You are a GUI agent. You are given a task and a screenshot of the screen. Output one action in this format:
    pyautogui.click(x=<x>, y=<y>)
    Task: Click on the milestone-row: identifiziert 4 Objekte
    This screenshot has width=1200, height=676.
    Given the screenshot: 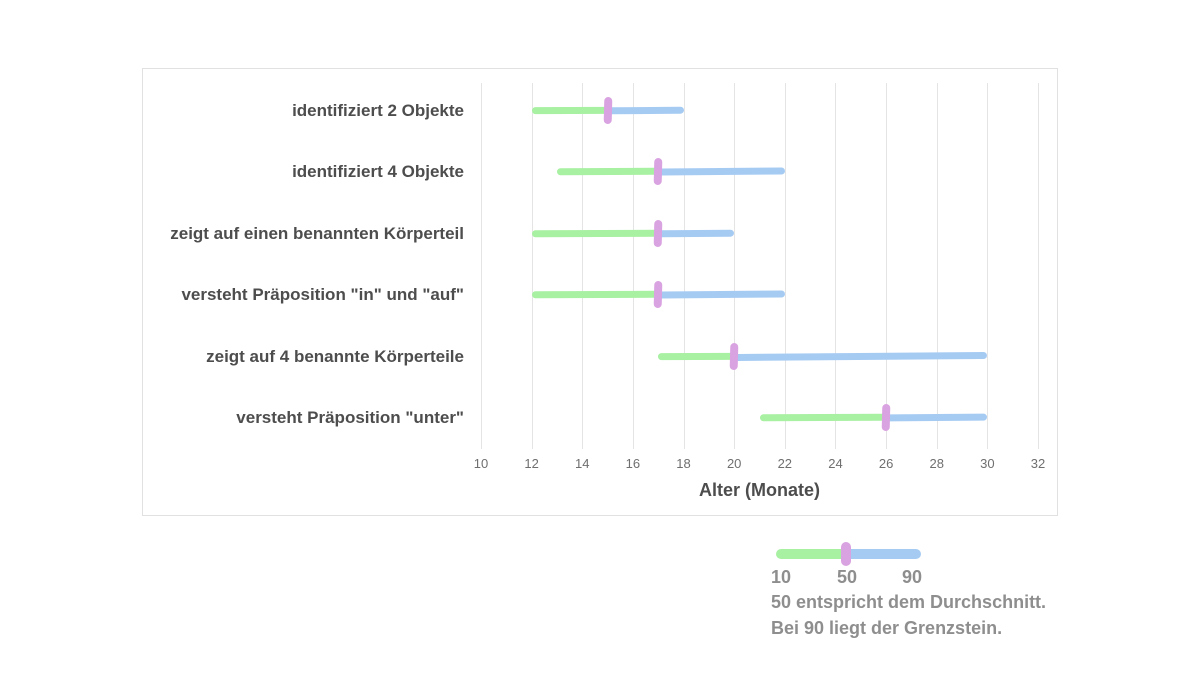 What is the action you would take?
    pyautogui.click(x=600, y=172)
    